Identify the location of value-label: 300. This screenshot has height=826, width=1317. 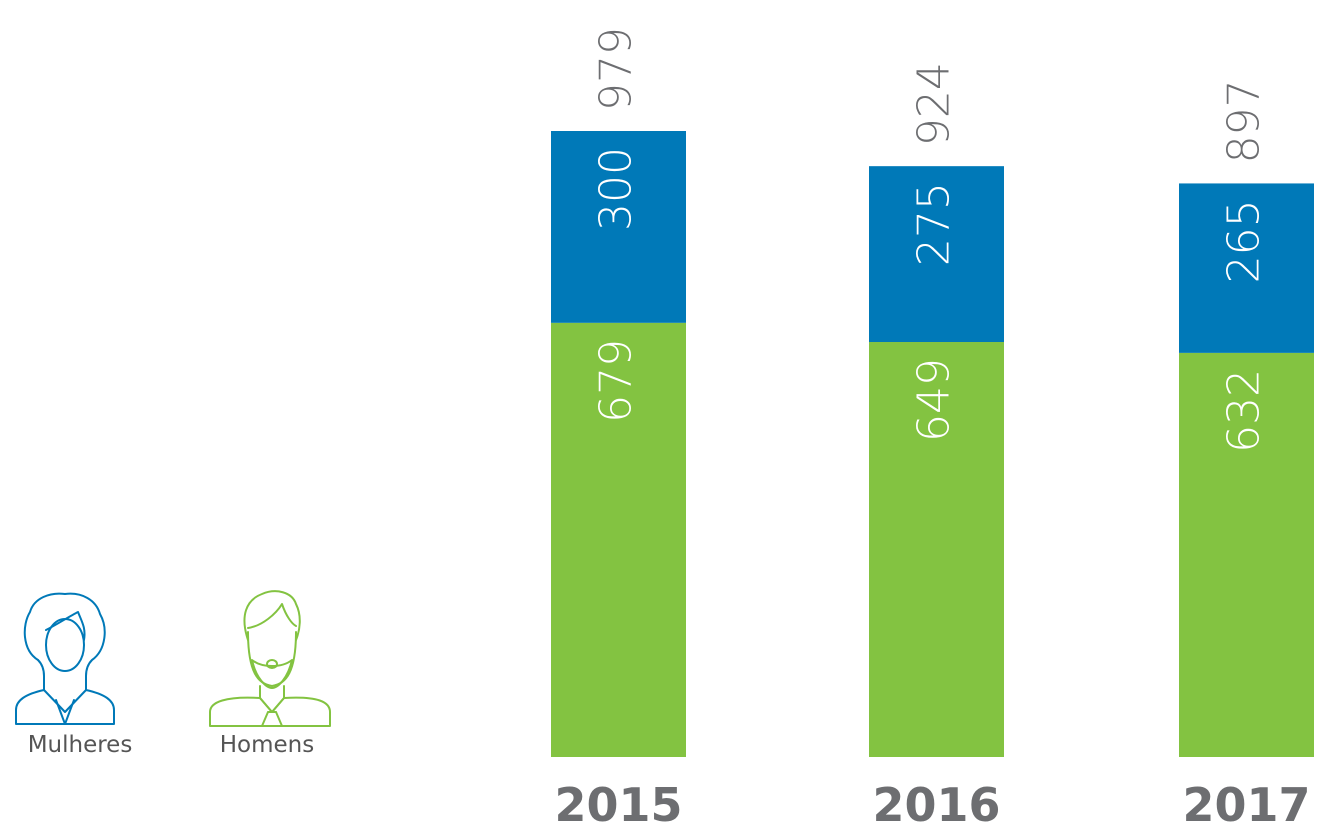
(616, 189).